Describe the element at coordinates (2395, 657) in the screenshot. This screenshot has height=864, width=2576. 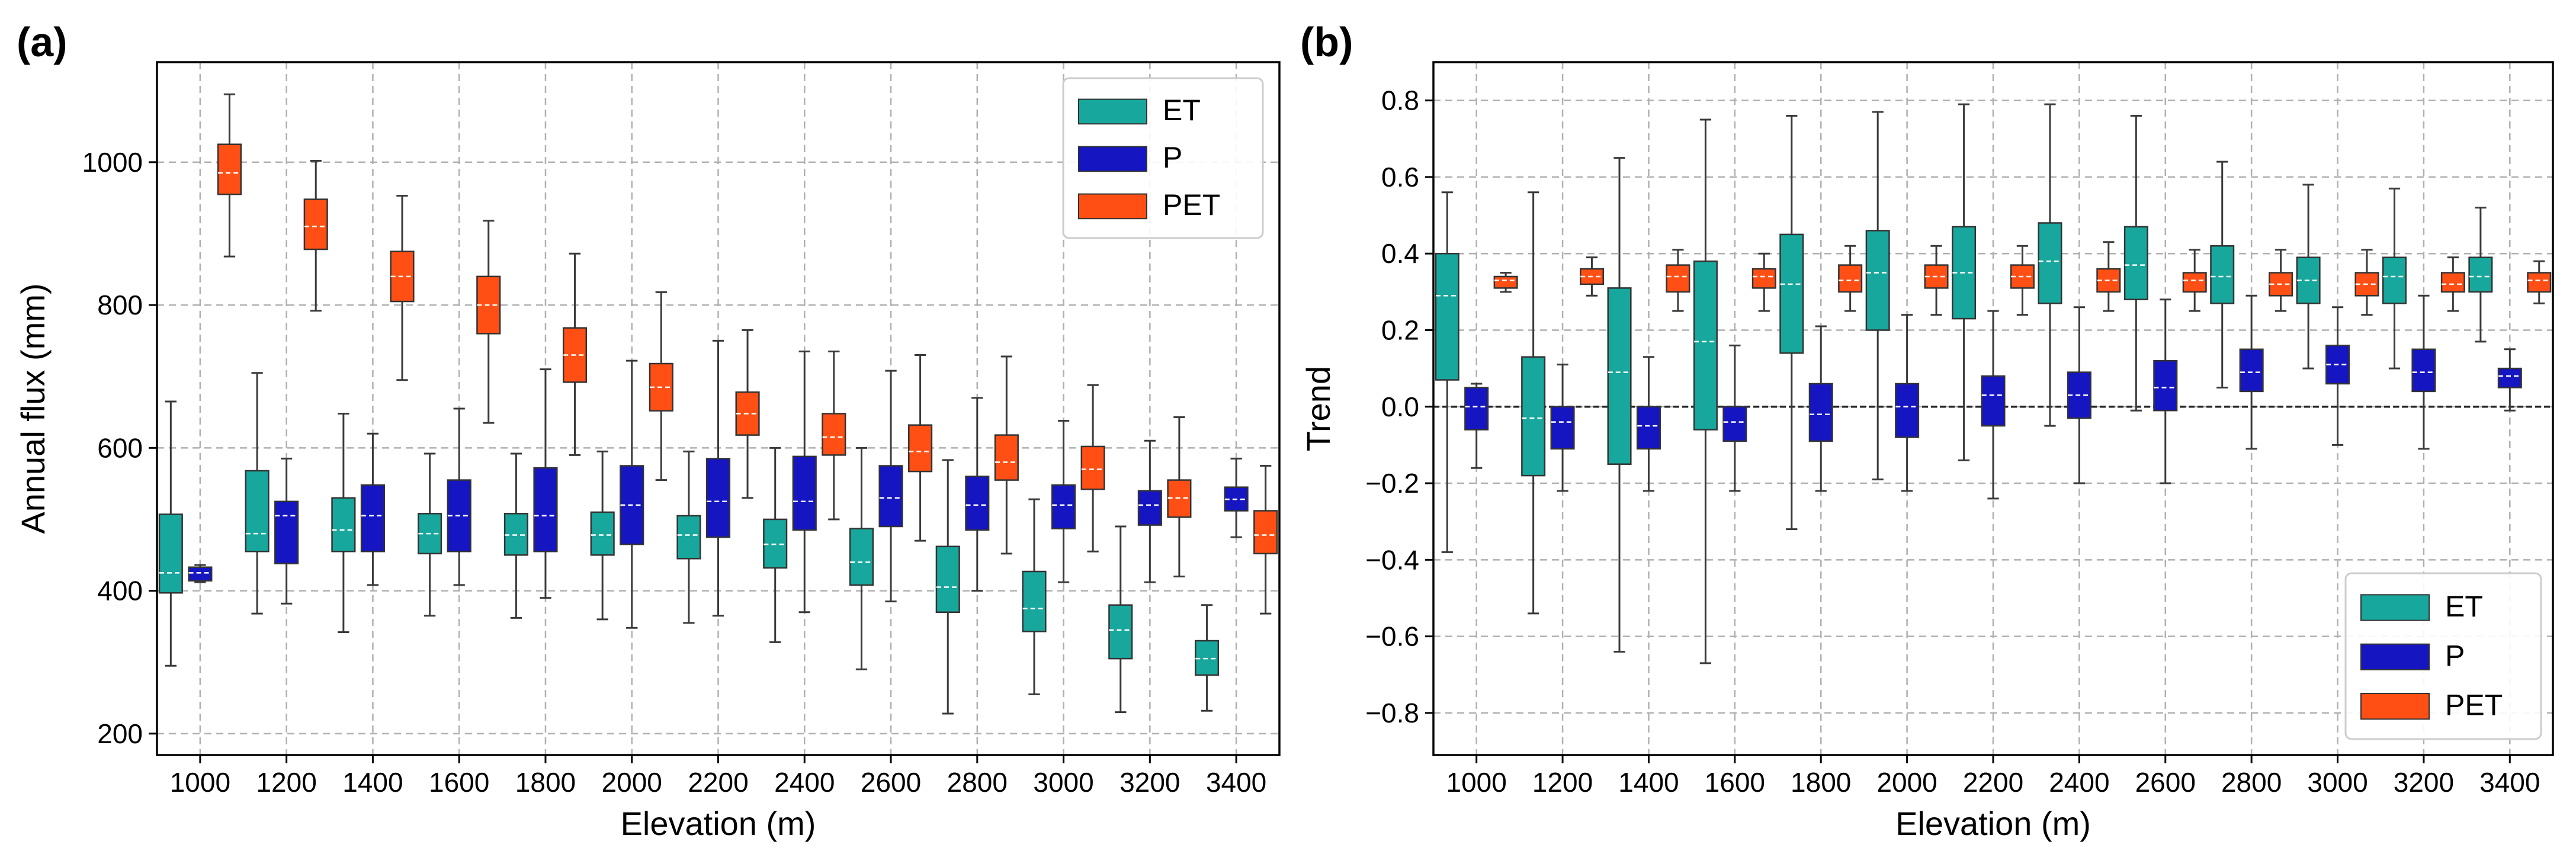
I see `legend-swatch-p` at that location.